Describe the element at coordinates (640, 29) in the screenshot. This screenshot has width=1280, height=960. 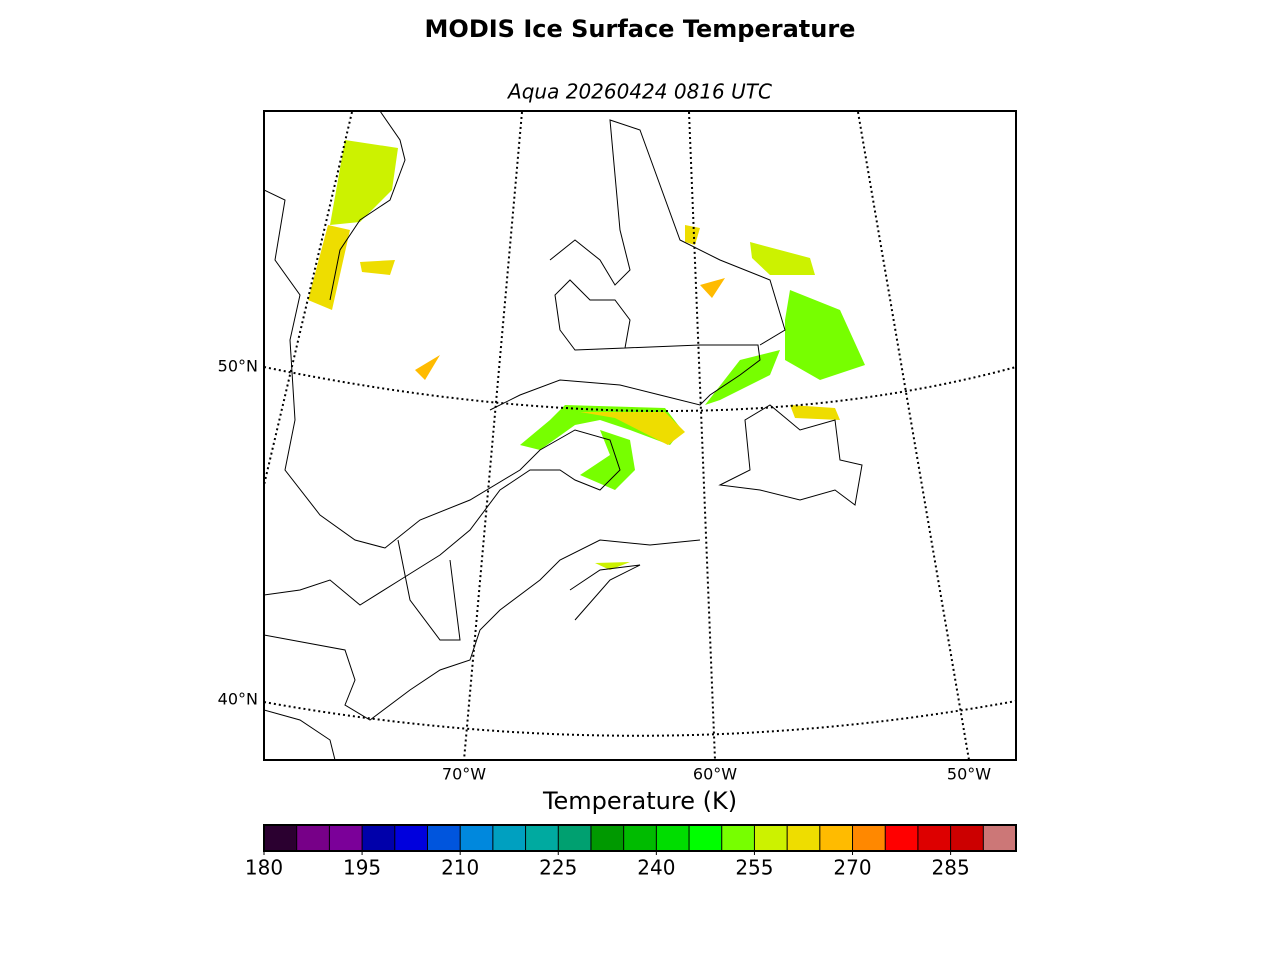
I see `title: MODIS Ice Surface Temperature` at that location.